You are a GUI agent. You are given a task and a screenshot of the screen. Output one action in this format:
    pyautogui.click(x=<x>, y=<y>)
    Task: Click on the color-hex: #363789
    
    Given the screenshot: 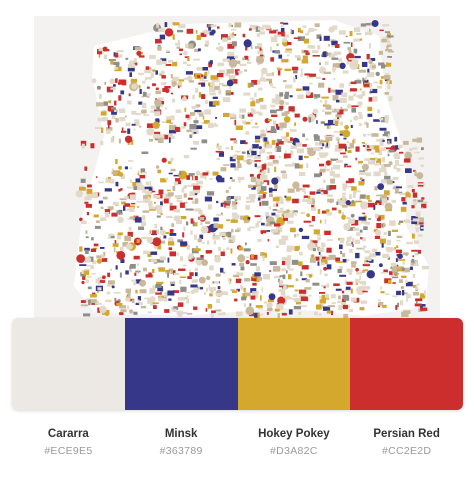 What is the action you would take?
    pyautogui.click(x=181, y=451)
    